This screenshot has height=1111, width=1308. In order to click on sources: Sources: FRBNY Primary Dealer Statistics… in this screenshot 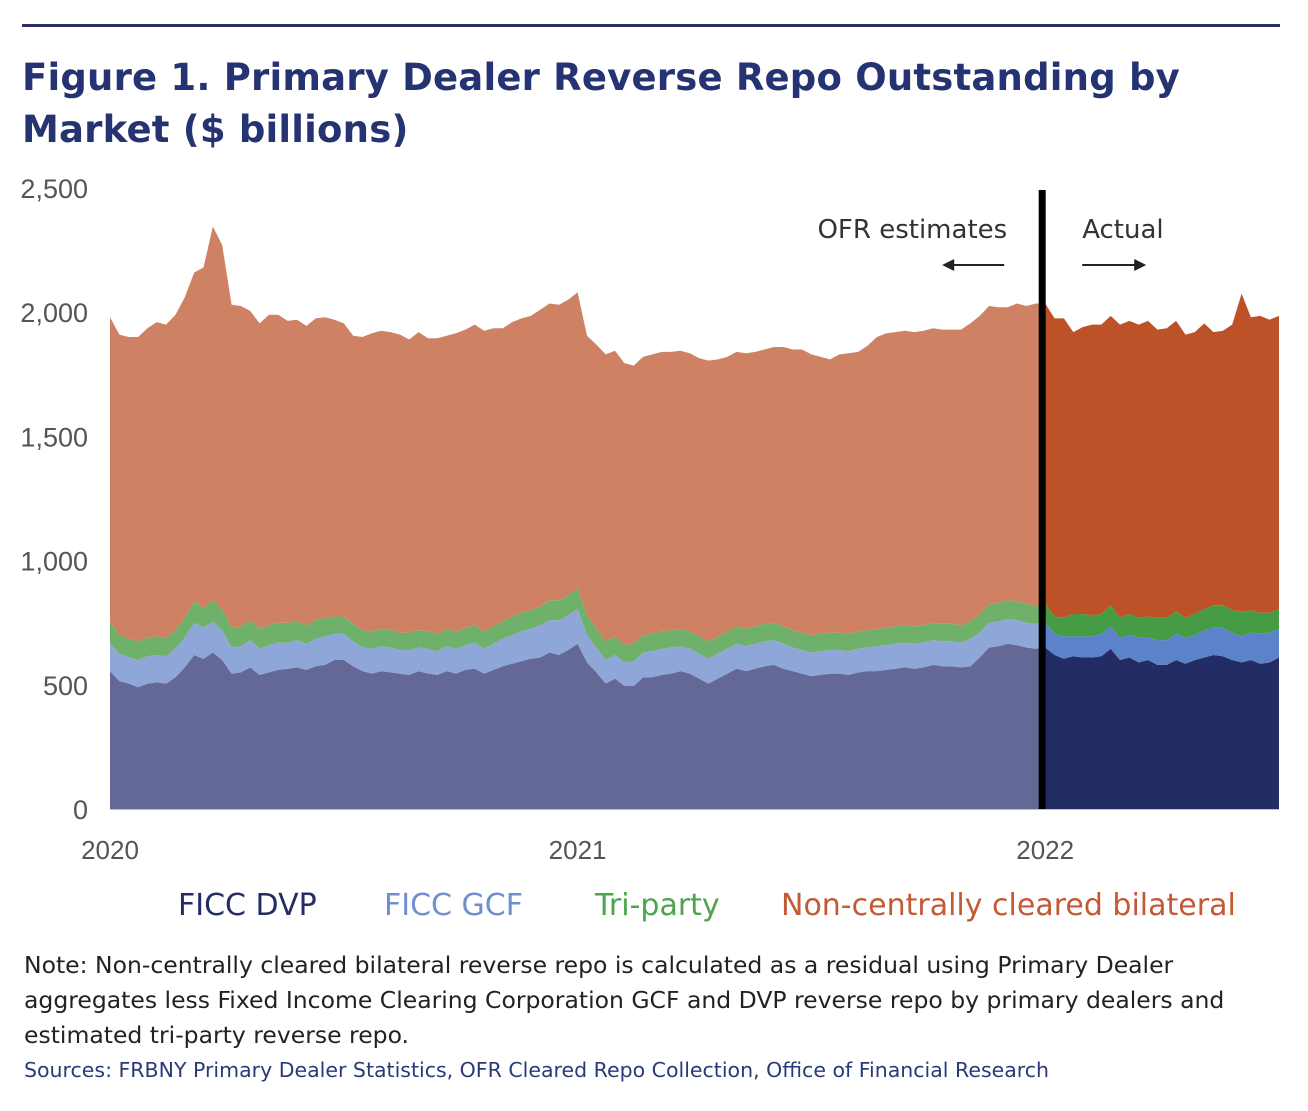, I will do `click(537, 1070)`.